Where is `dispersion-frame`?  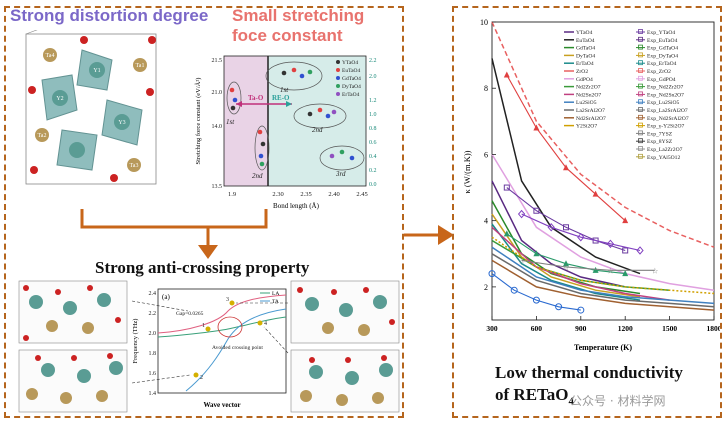 dispersion-frame is located at coordinates (222, 341).